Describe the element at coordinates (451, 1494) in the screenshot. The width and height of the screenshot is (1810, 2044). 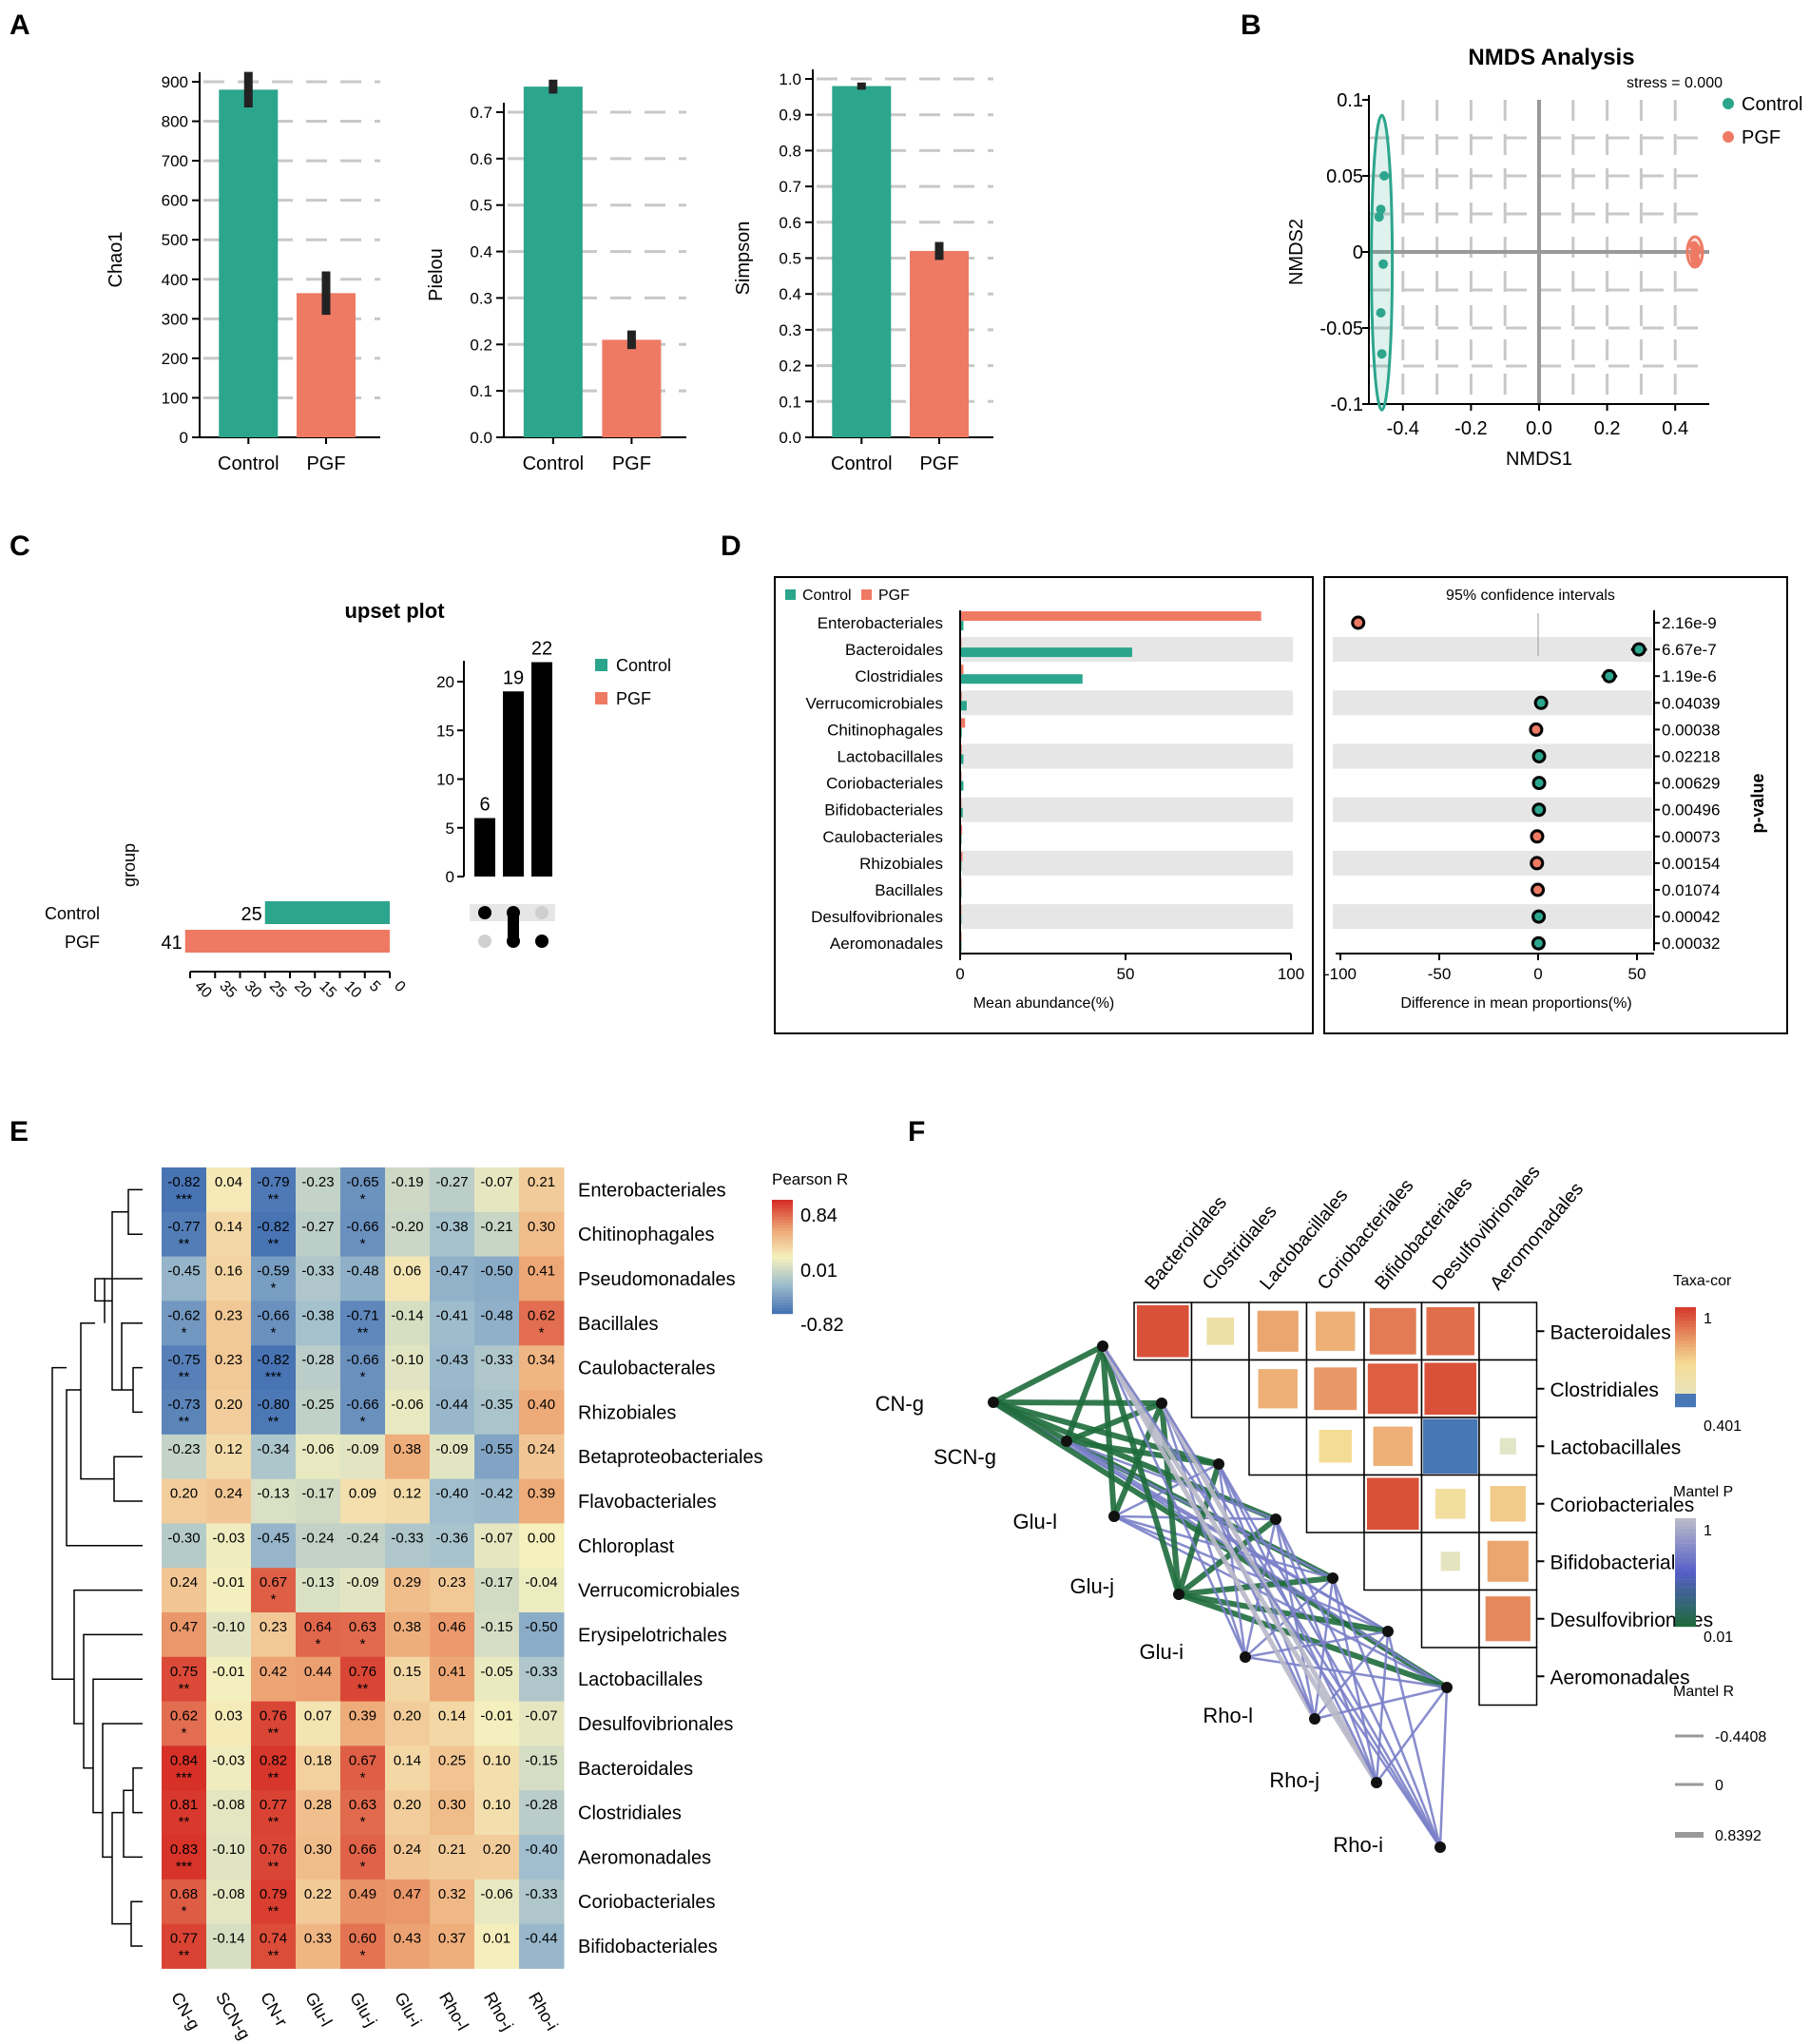
I see `cell-value: -0.40` at that location.